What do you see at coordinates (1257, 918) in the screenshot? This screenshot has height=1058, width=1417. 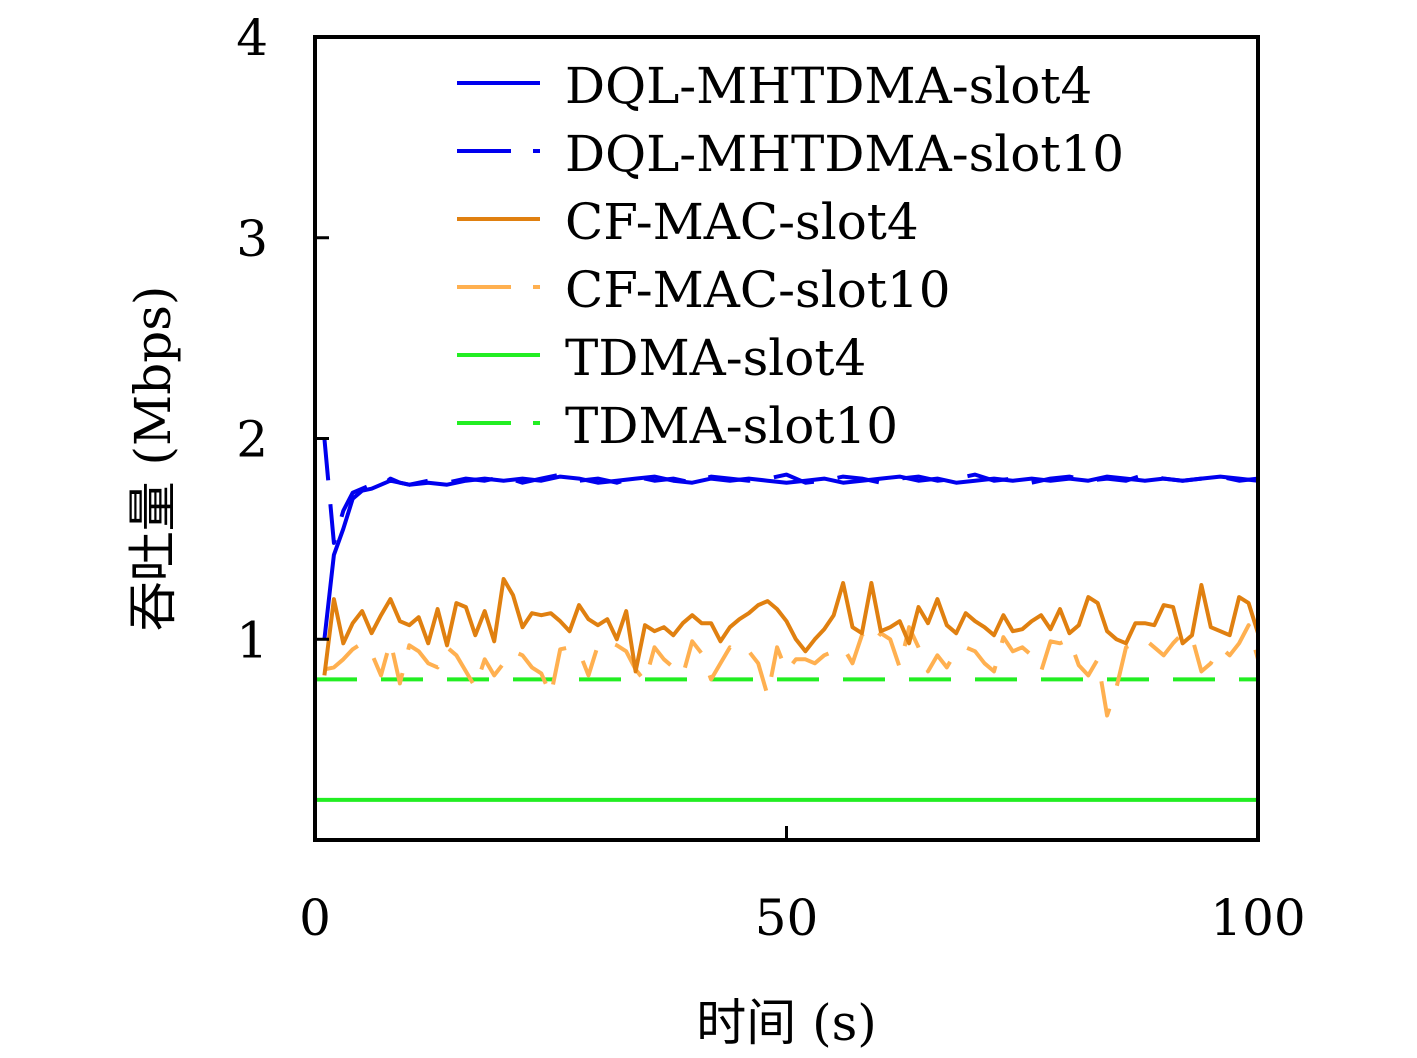 I see `x-tick-label: 100` at bounding box center [1257, 918].